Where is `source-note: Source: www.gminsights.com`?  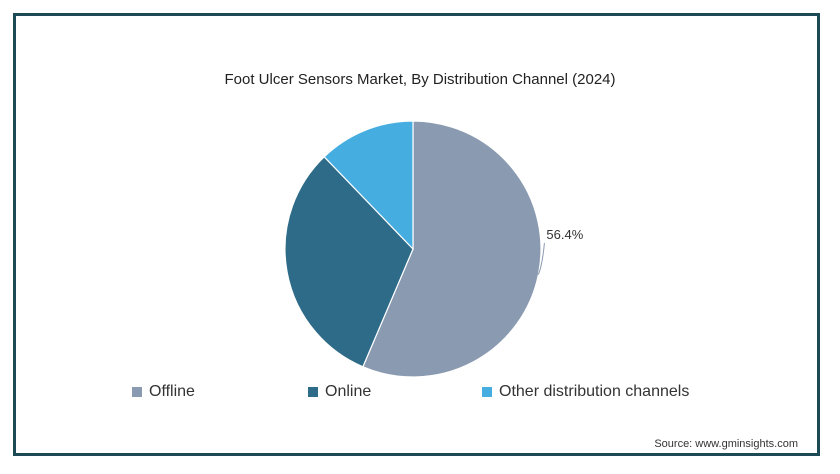 source-note: Source: www.gminsights.com is located at coordinates (726, 444).